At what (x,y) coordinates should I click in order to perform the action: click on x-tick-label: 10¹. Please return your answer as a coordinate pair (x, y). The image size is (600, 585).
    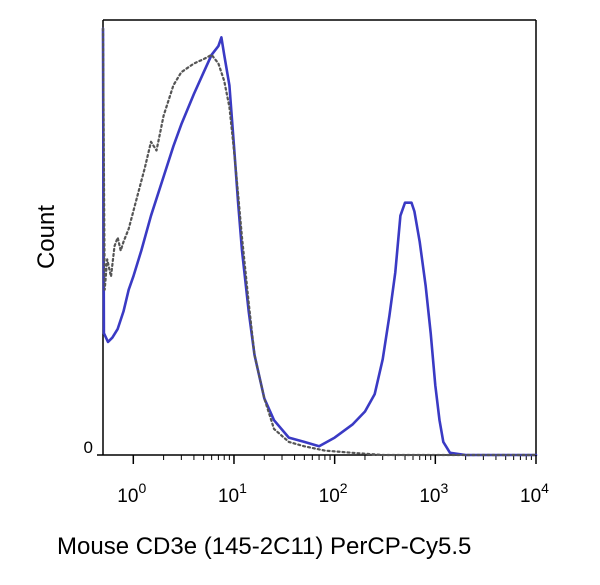
    Looking at the image, I should click on (232, 493).